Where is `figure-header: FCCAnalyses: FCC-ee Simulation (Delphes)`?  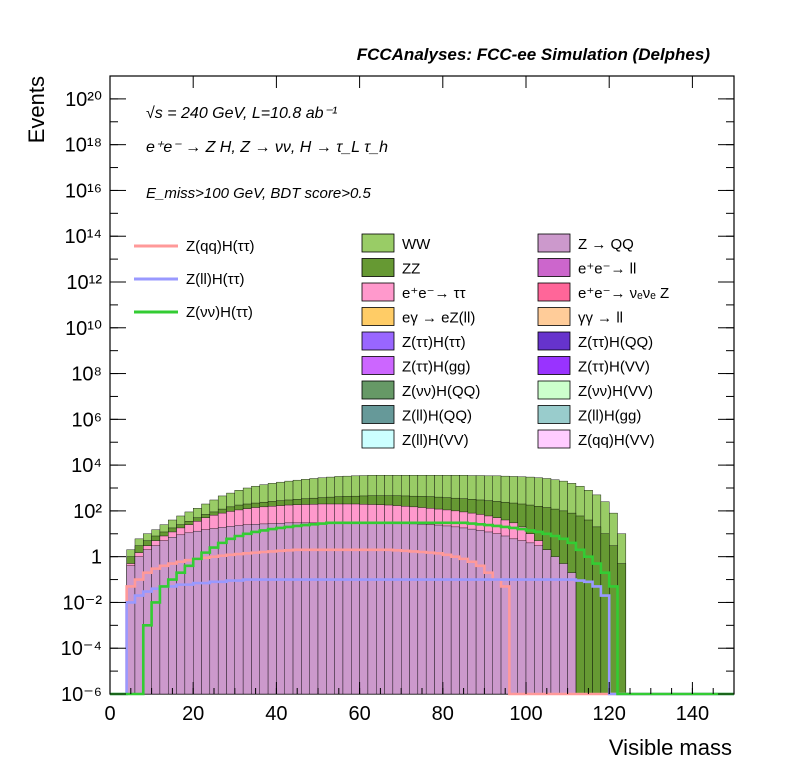 figure-header: FCCAnalyses: FCC-ee Simulation (Delphes) is located at coordinates (534, 54).